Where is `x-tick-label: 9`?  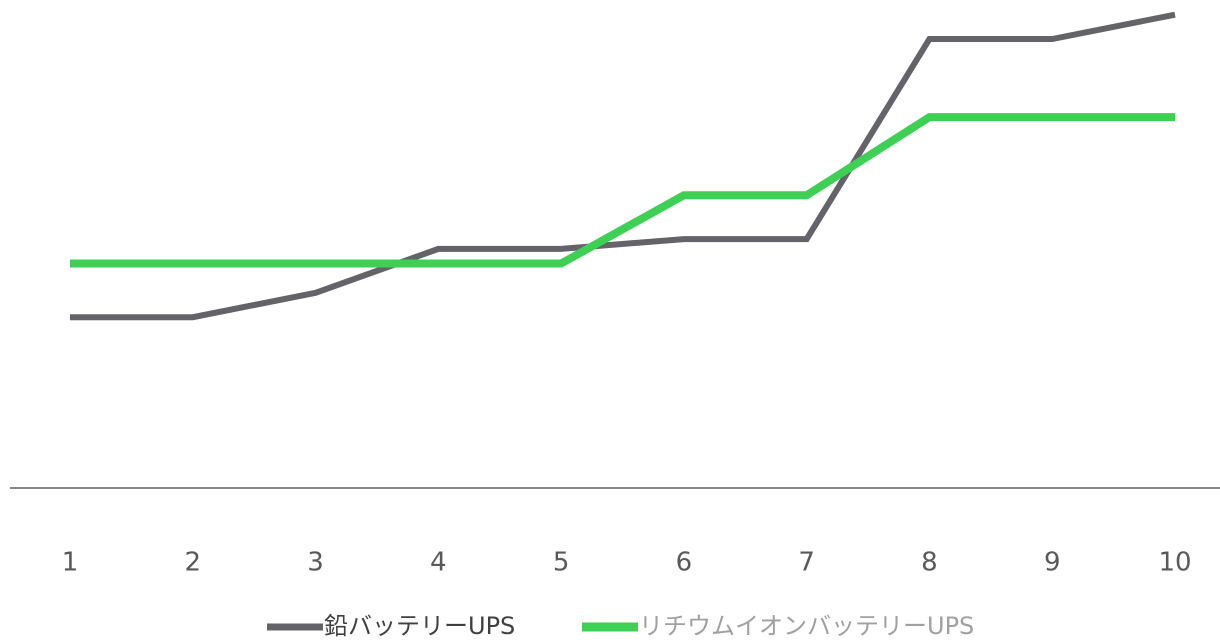
x-tick-label: 9 is located at coordinates (1052, 563).